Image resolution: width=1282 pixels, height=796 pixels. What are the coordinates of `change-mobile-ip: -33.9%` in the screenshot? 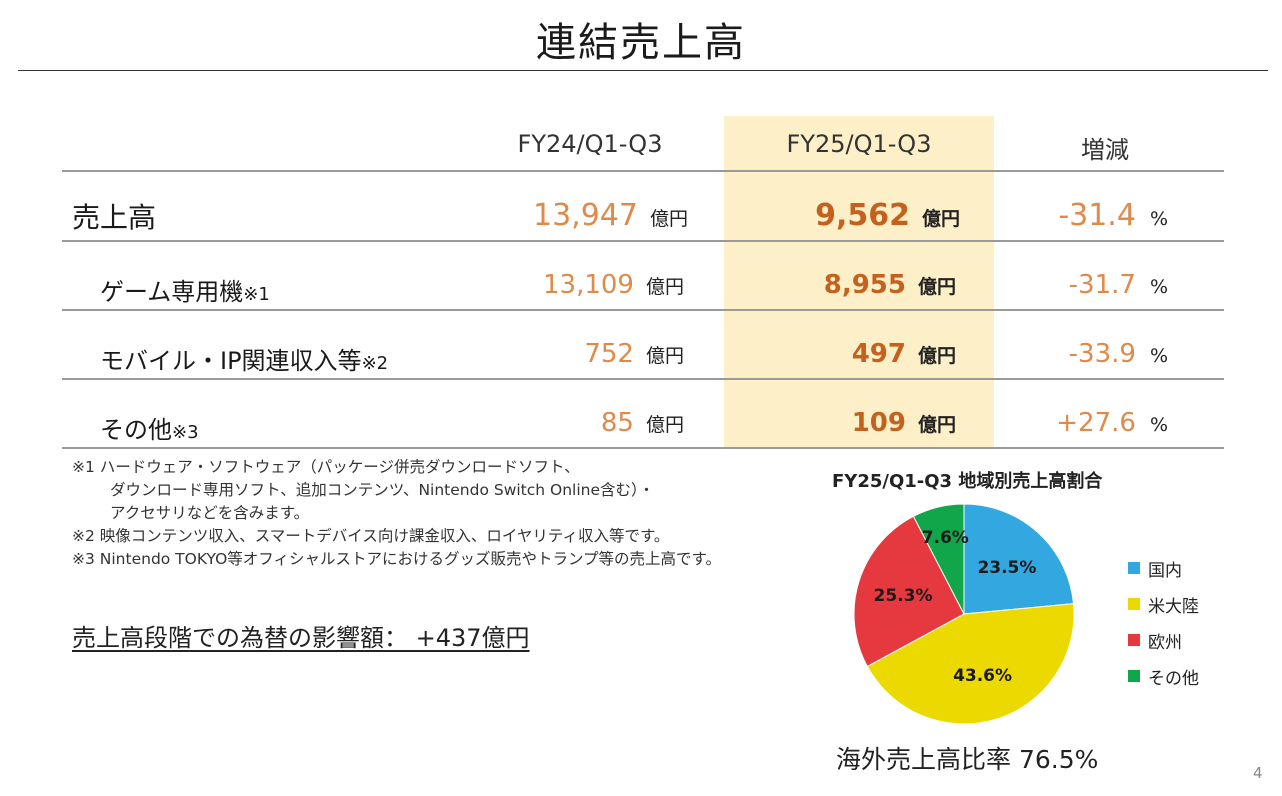 It's located at (1118, 354).